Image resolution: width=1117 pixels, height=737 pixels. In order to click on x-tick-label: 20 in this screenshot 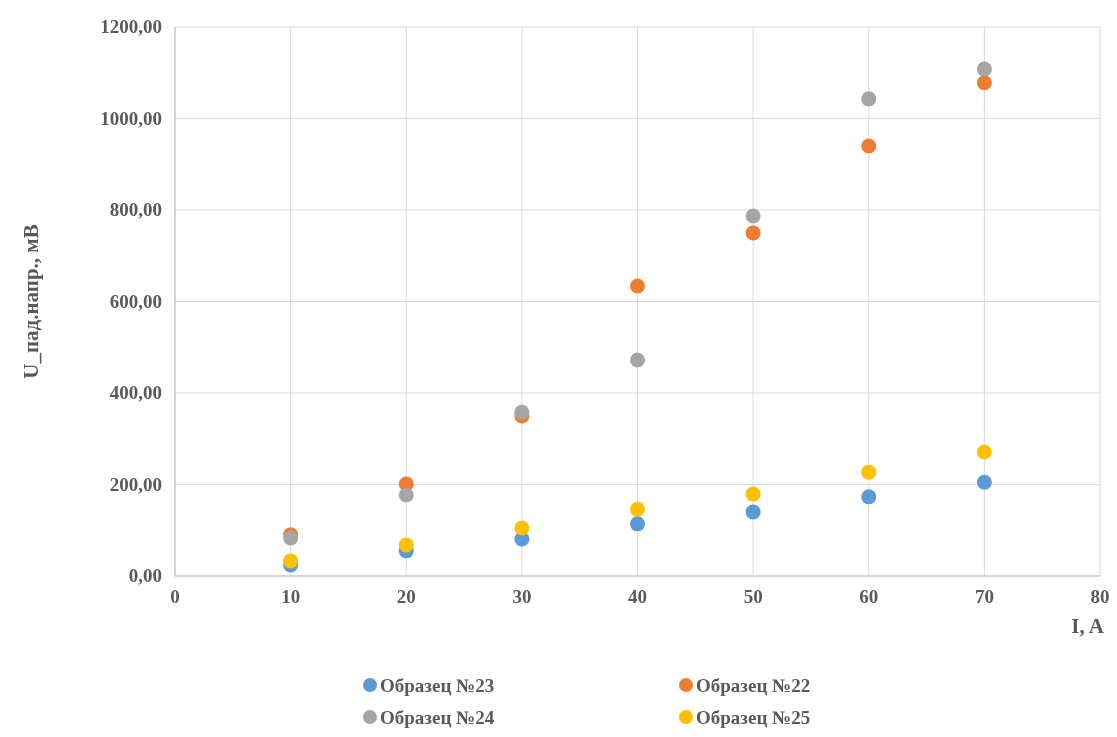, I will do `click(406, 596)`.